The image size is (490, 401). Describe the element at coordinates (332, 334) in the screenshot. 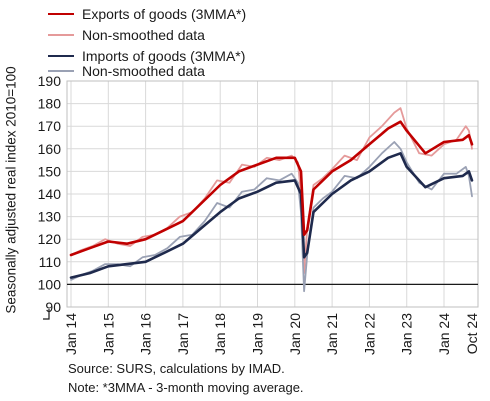

I see `x-tick-label: Jan 21` at that location.